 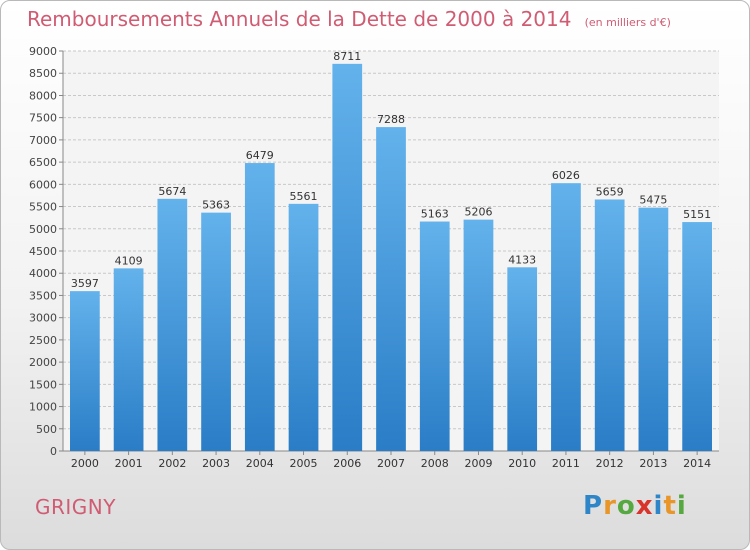 I want to click on bar-value-label: 5561, so click(x=304, y=196).